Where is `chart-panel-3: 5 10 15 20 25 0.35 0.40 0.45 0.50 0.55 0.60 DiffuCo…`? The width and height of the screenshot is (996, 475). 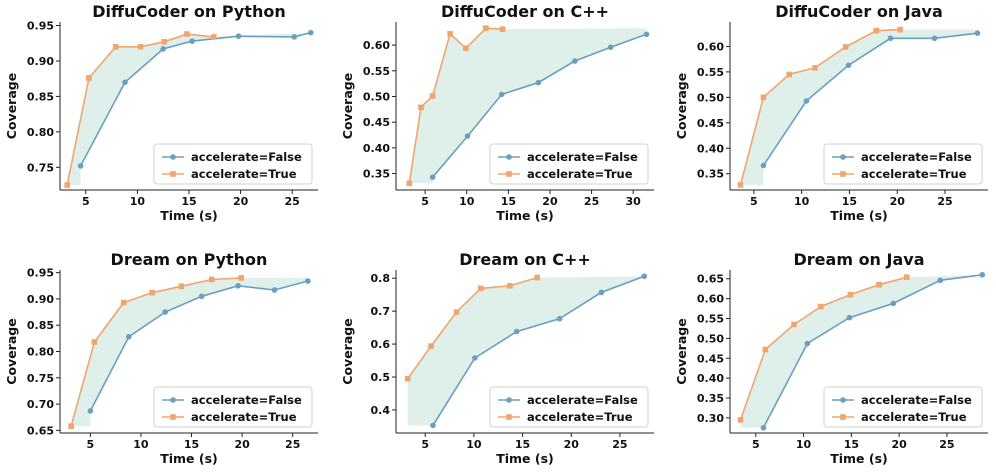
chart-panel-3: 5 10 15 20 25 0.35 0.40 0.45 0.50 0.55 0.60 DiffuCo… is located at coordinates (831, 112).